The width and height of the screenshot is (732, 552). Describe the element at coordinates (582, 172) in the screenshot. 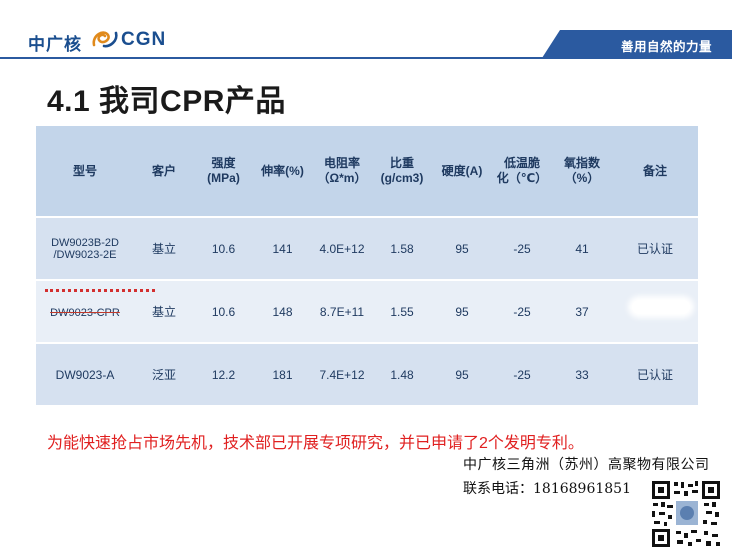

I see `header-oxygen-index: 氧指数 （%）` at that location.